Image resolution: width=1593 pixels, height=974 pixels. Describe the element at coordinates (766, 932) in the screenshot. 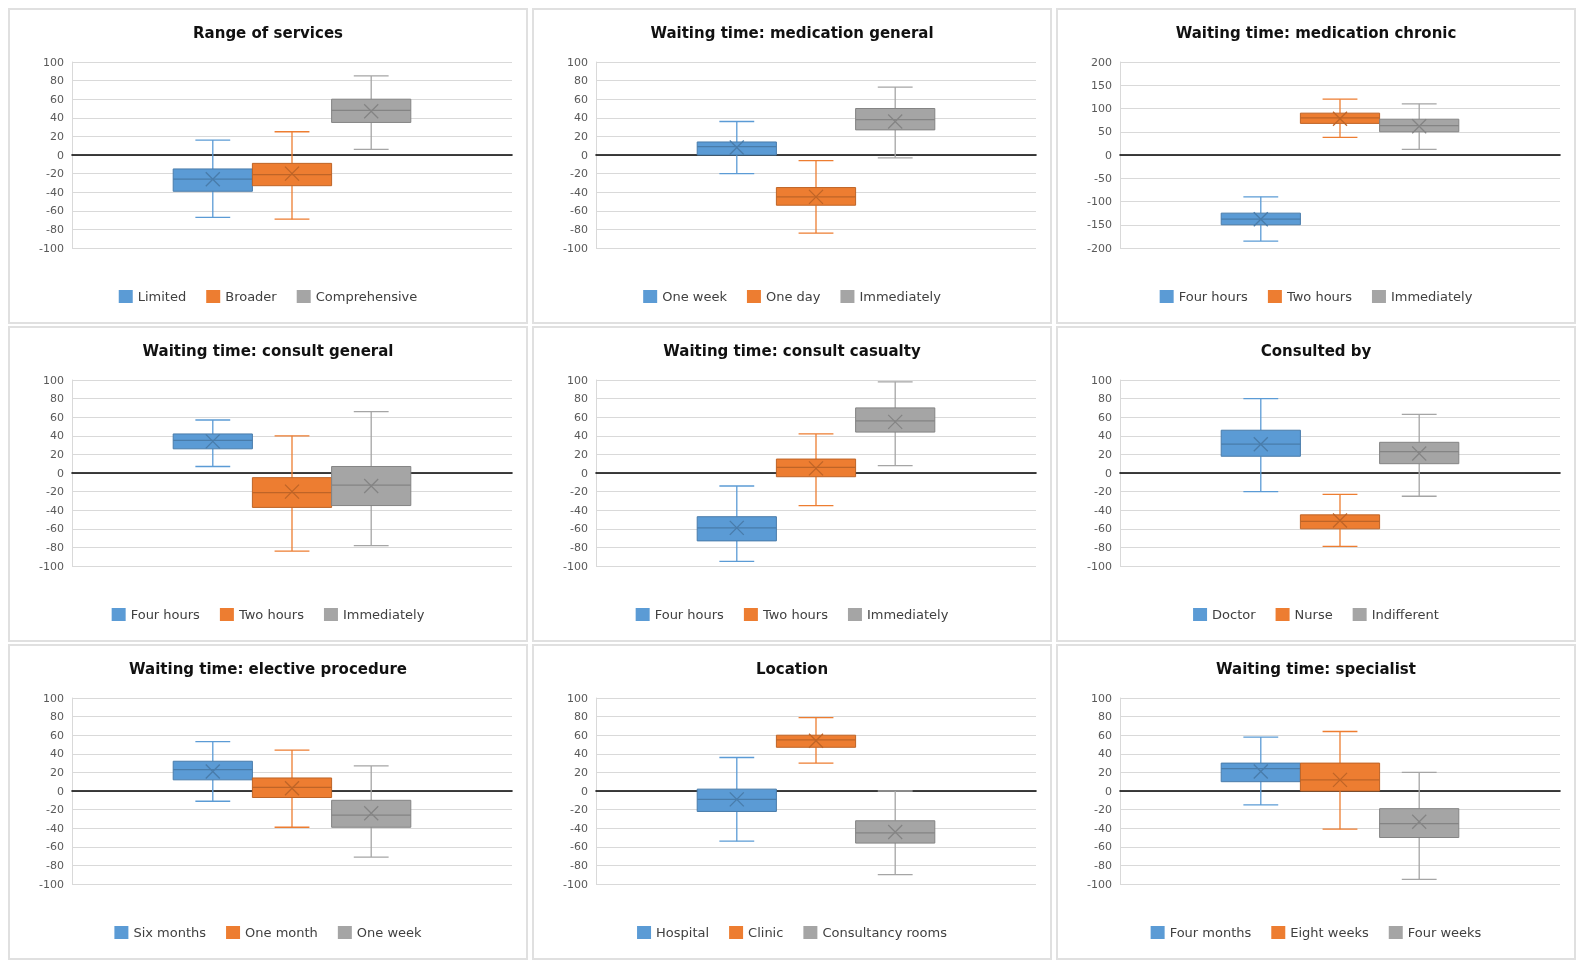

I see `legend-label: Clinic` at that location.